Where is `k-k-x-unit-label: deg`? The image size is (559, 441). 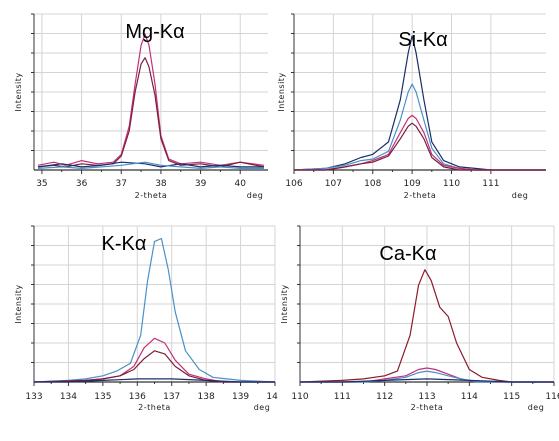 k-k-x-unit-label: deg is located at coordinates (262, 407).